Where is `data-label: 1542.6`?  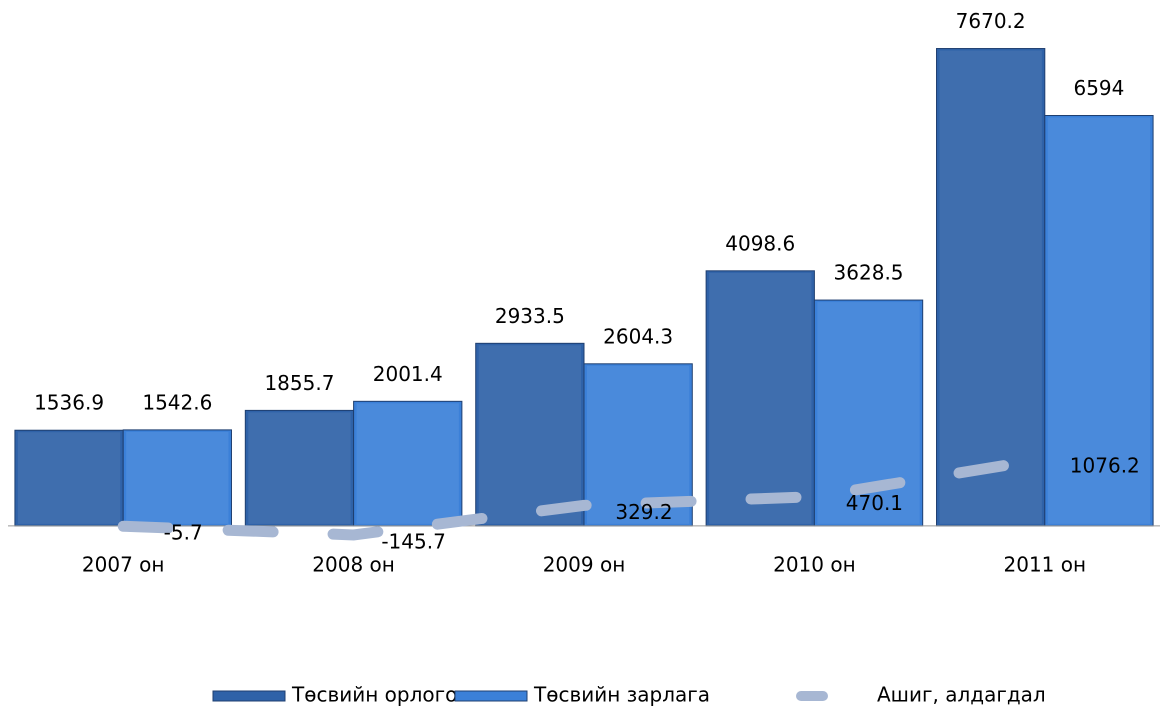 data-label: 1542.6 is located at coordinates (177, 402).